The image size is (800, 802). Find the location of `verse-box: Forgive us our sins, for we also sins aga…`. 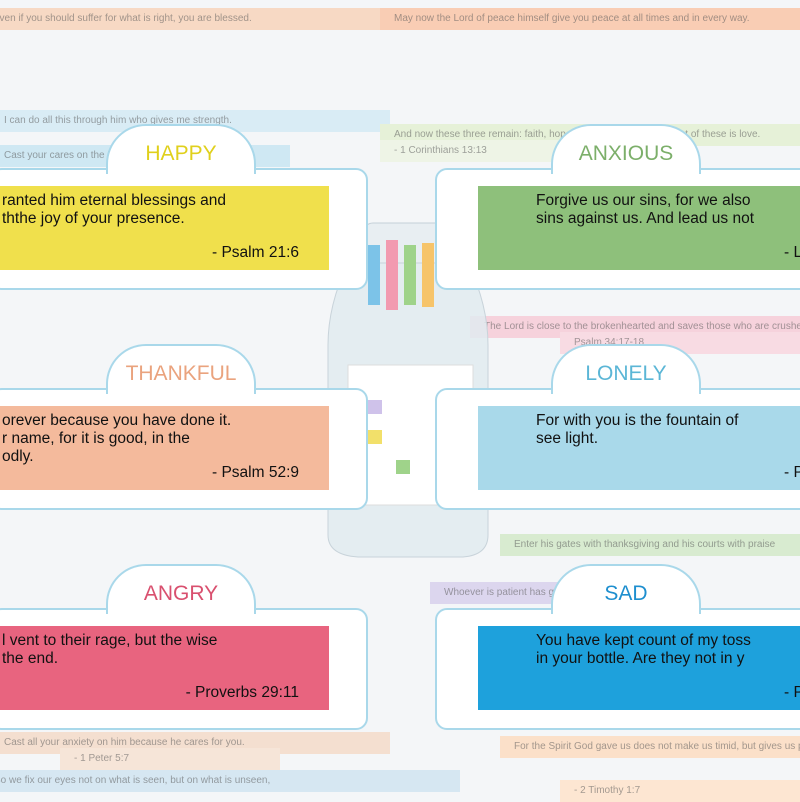

verse-box: Forgive us our sins, for we also sins aga… is located at coordinates (639, 228).